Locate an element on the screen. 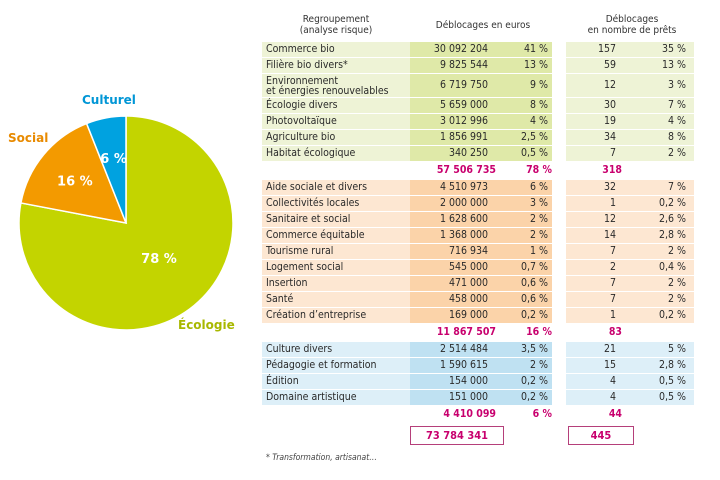 The image size is (720, 480). row-label: Filière bio divers* is located at coordinates (336, 66).